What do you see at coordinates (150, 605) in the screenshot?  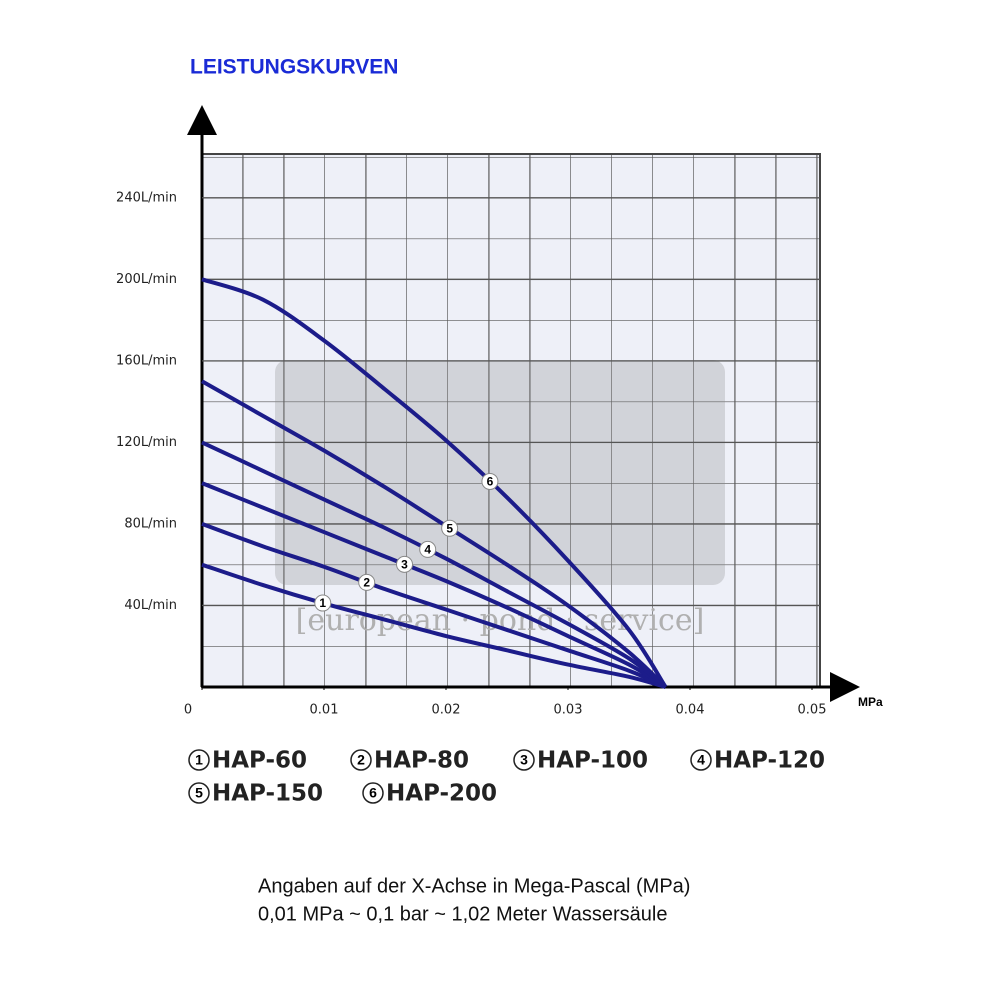 I see `y-tick-label: 40L/min` at bounding box center [150, 605].